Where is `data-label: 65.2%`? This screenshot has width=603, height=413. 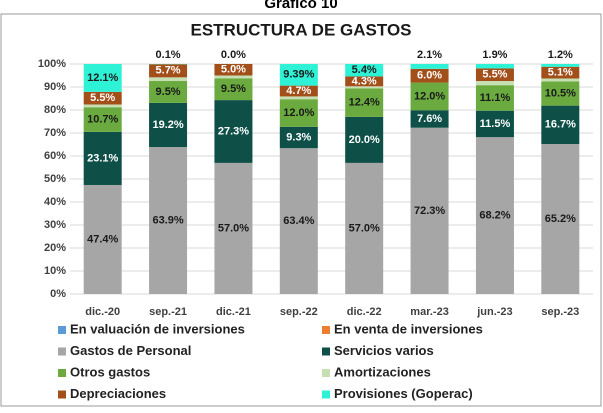
data-label: 65.2% is located at coordinates (560, 219).